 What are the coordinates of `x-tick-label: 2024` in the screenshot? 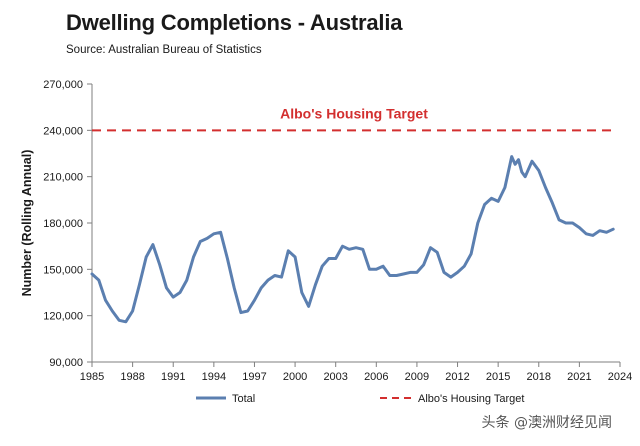 It's located at (620, 377).